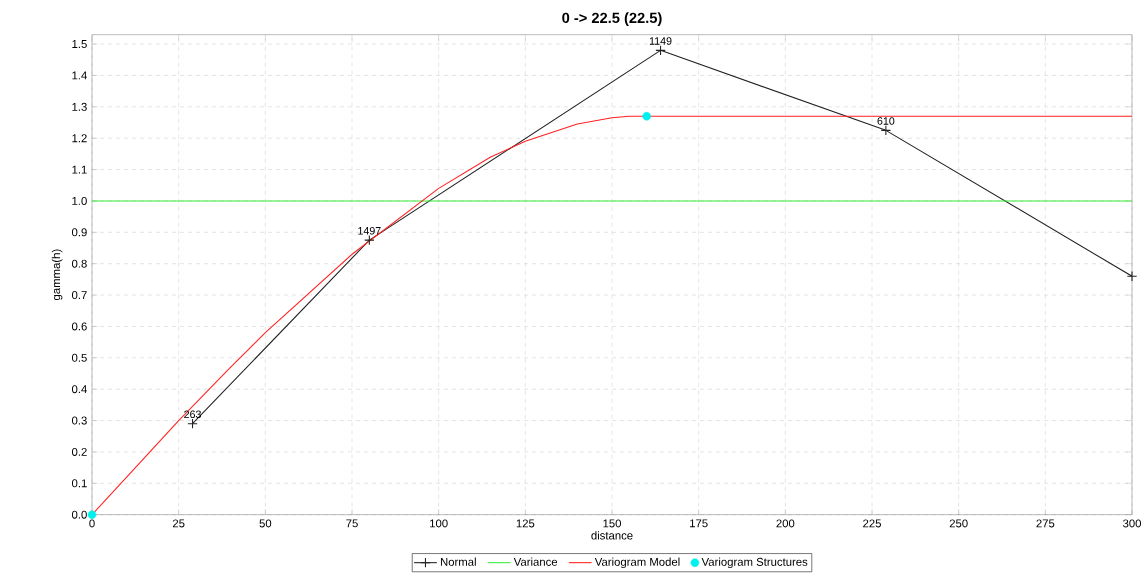  What do you see at coordinates (352, 523) in the screenshot?
I see `x-tick-label: 75` at bounding box center [352, 523].